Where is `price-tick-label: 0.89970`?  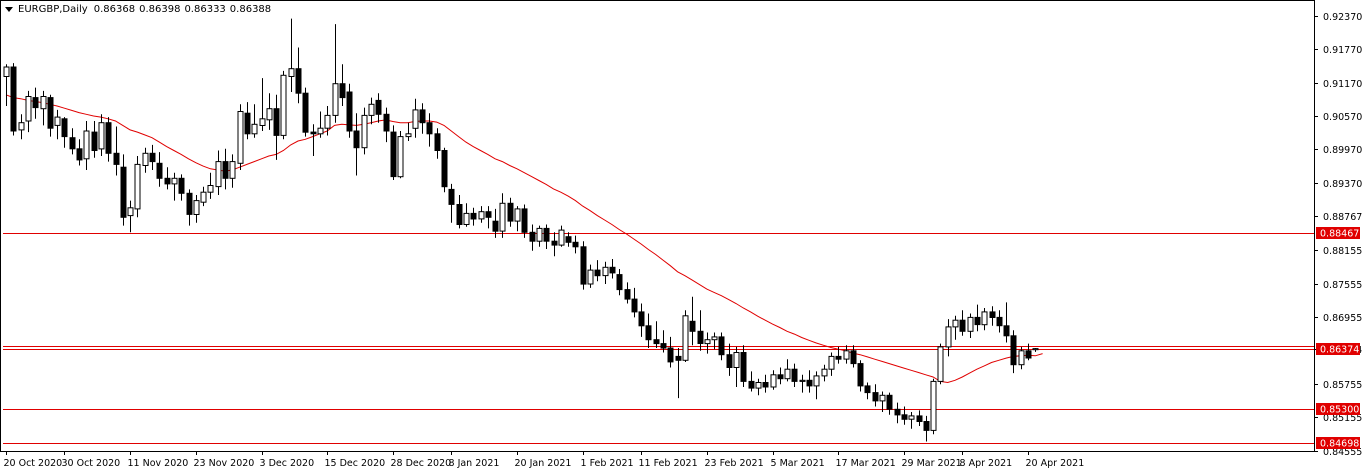
price-tick-label: 0.89970 is located at coordinates (1342, 150).